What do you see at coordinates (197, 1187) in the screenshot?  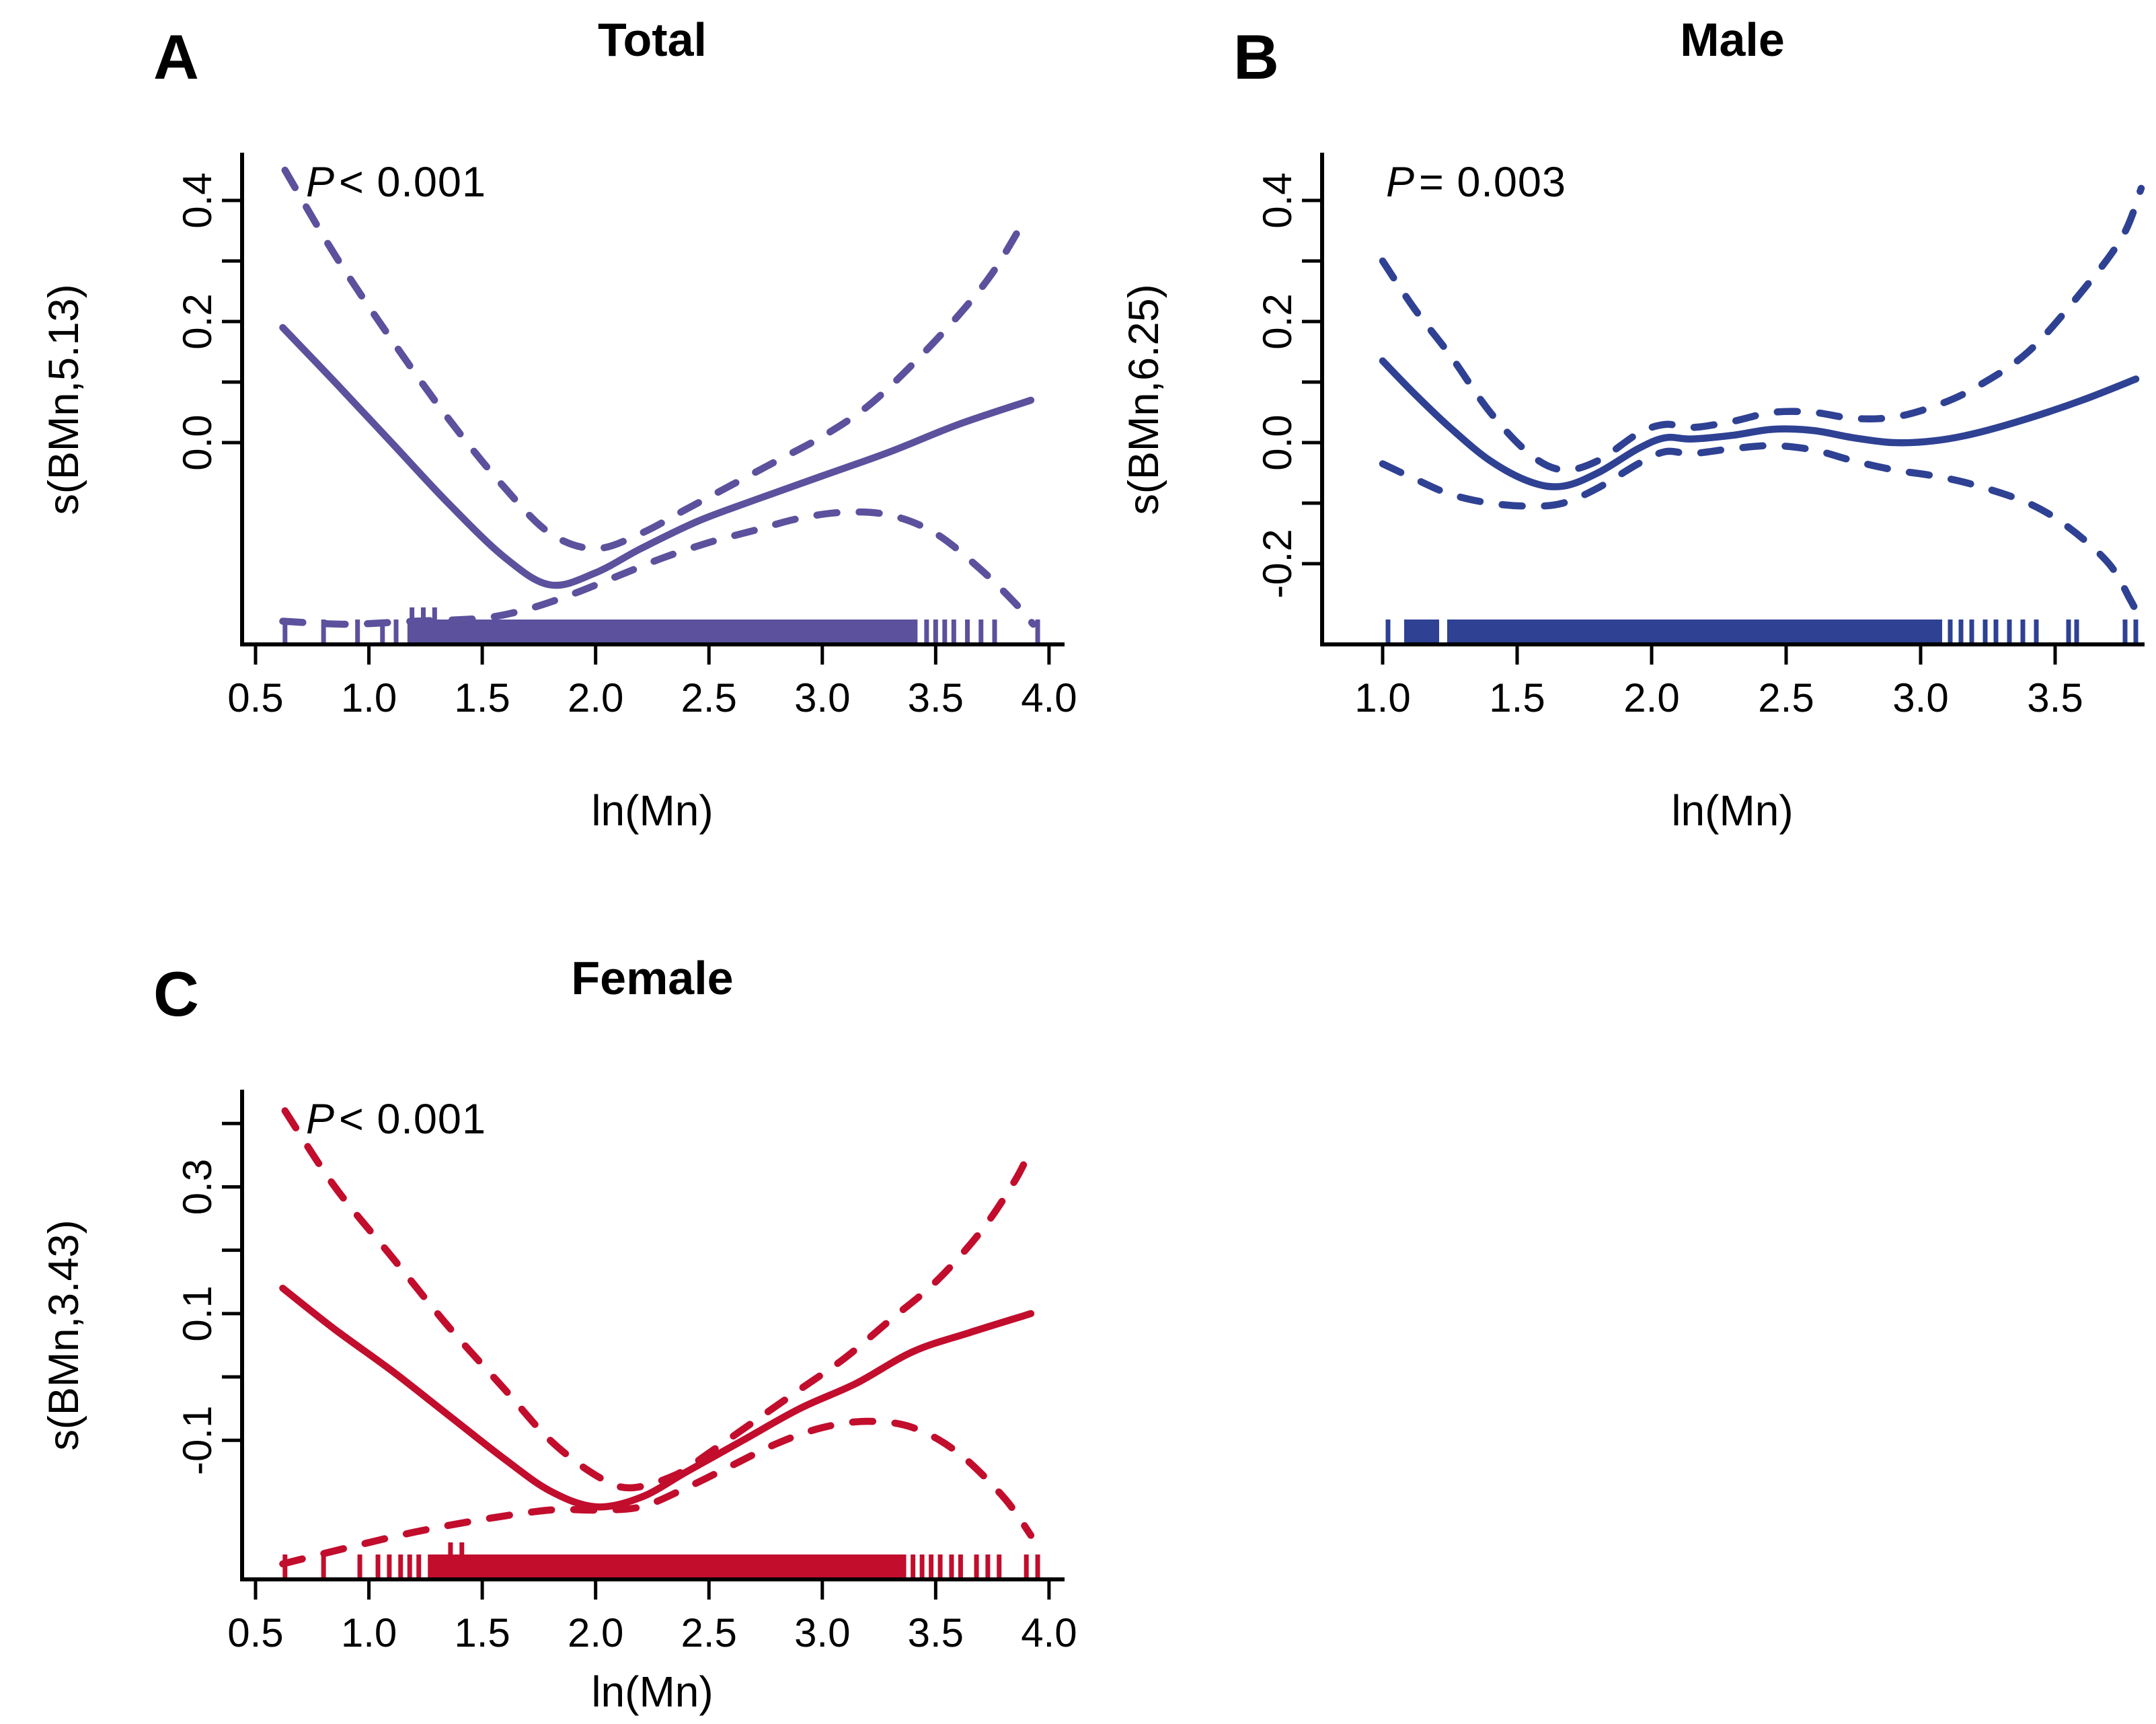 I see `y-tick-label: 0.3` at bounding box center [197, 1187].